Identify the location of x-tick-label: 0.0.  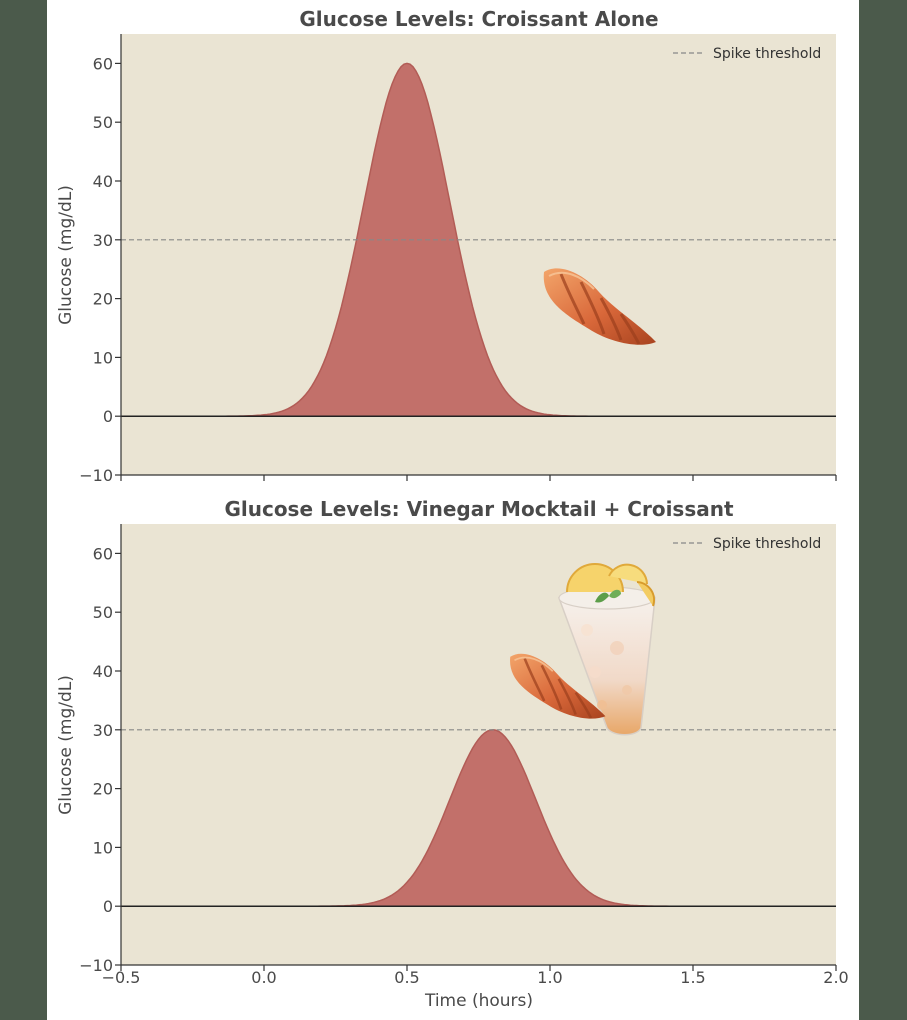
(263, 977).